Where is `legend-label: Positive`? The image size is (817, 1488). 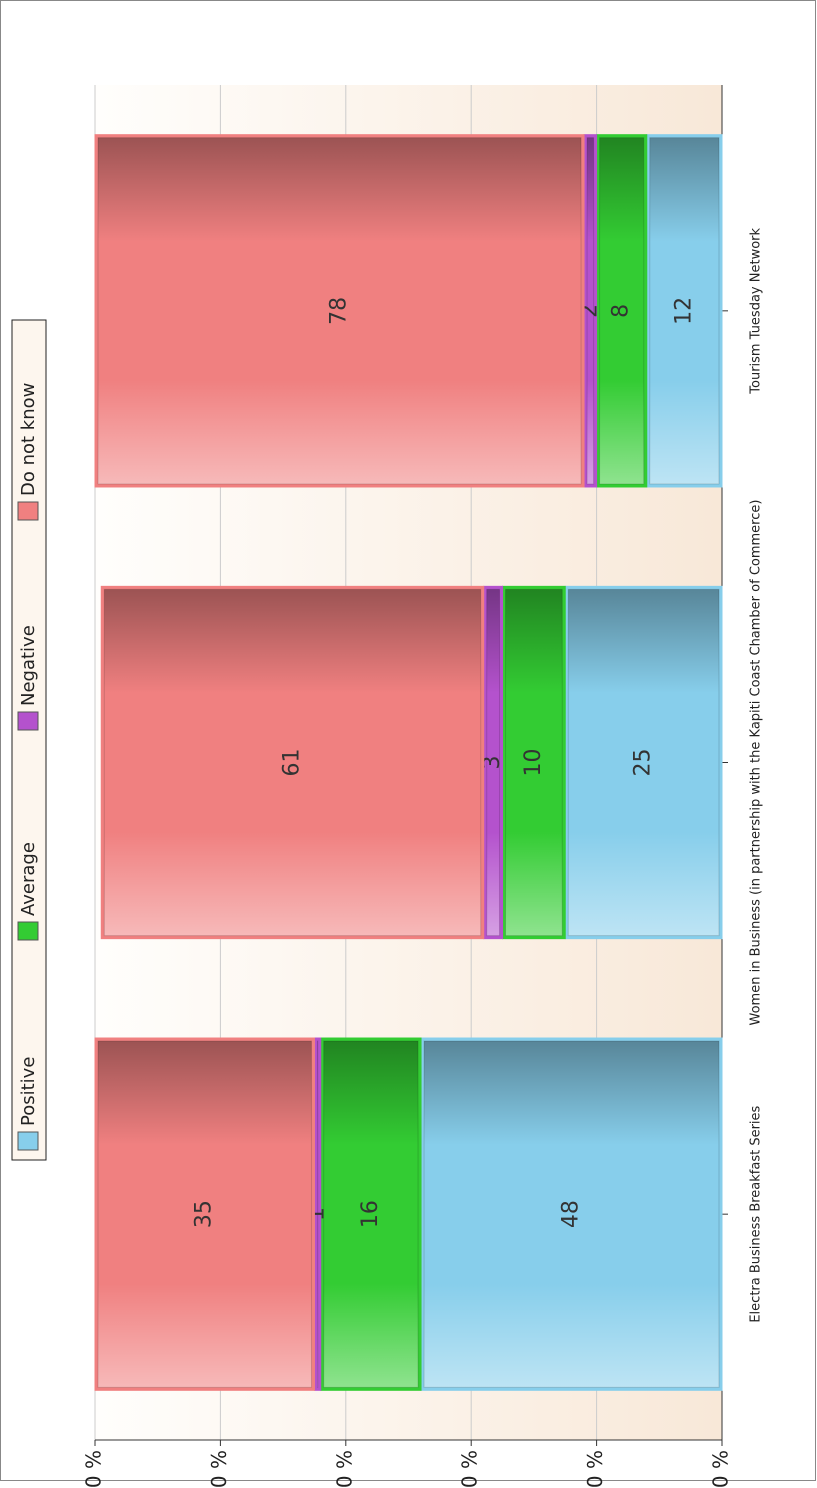 legend-label: Positive is located at coordinates (28, 1091).